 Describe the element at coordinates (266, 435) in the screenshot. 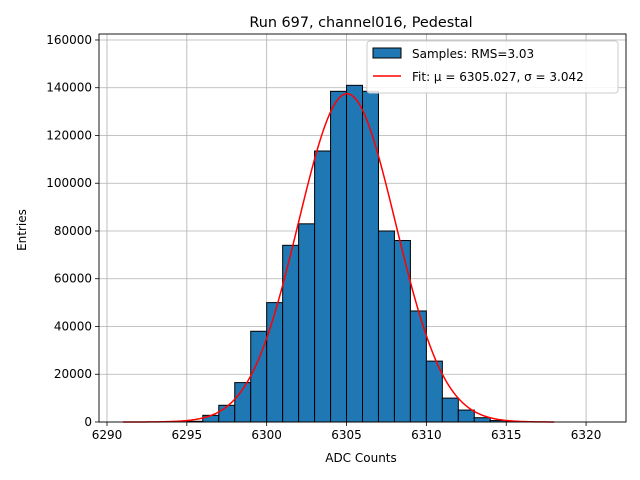

I see `x-tick-label: 6300` at that location.